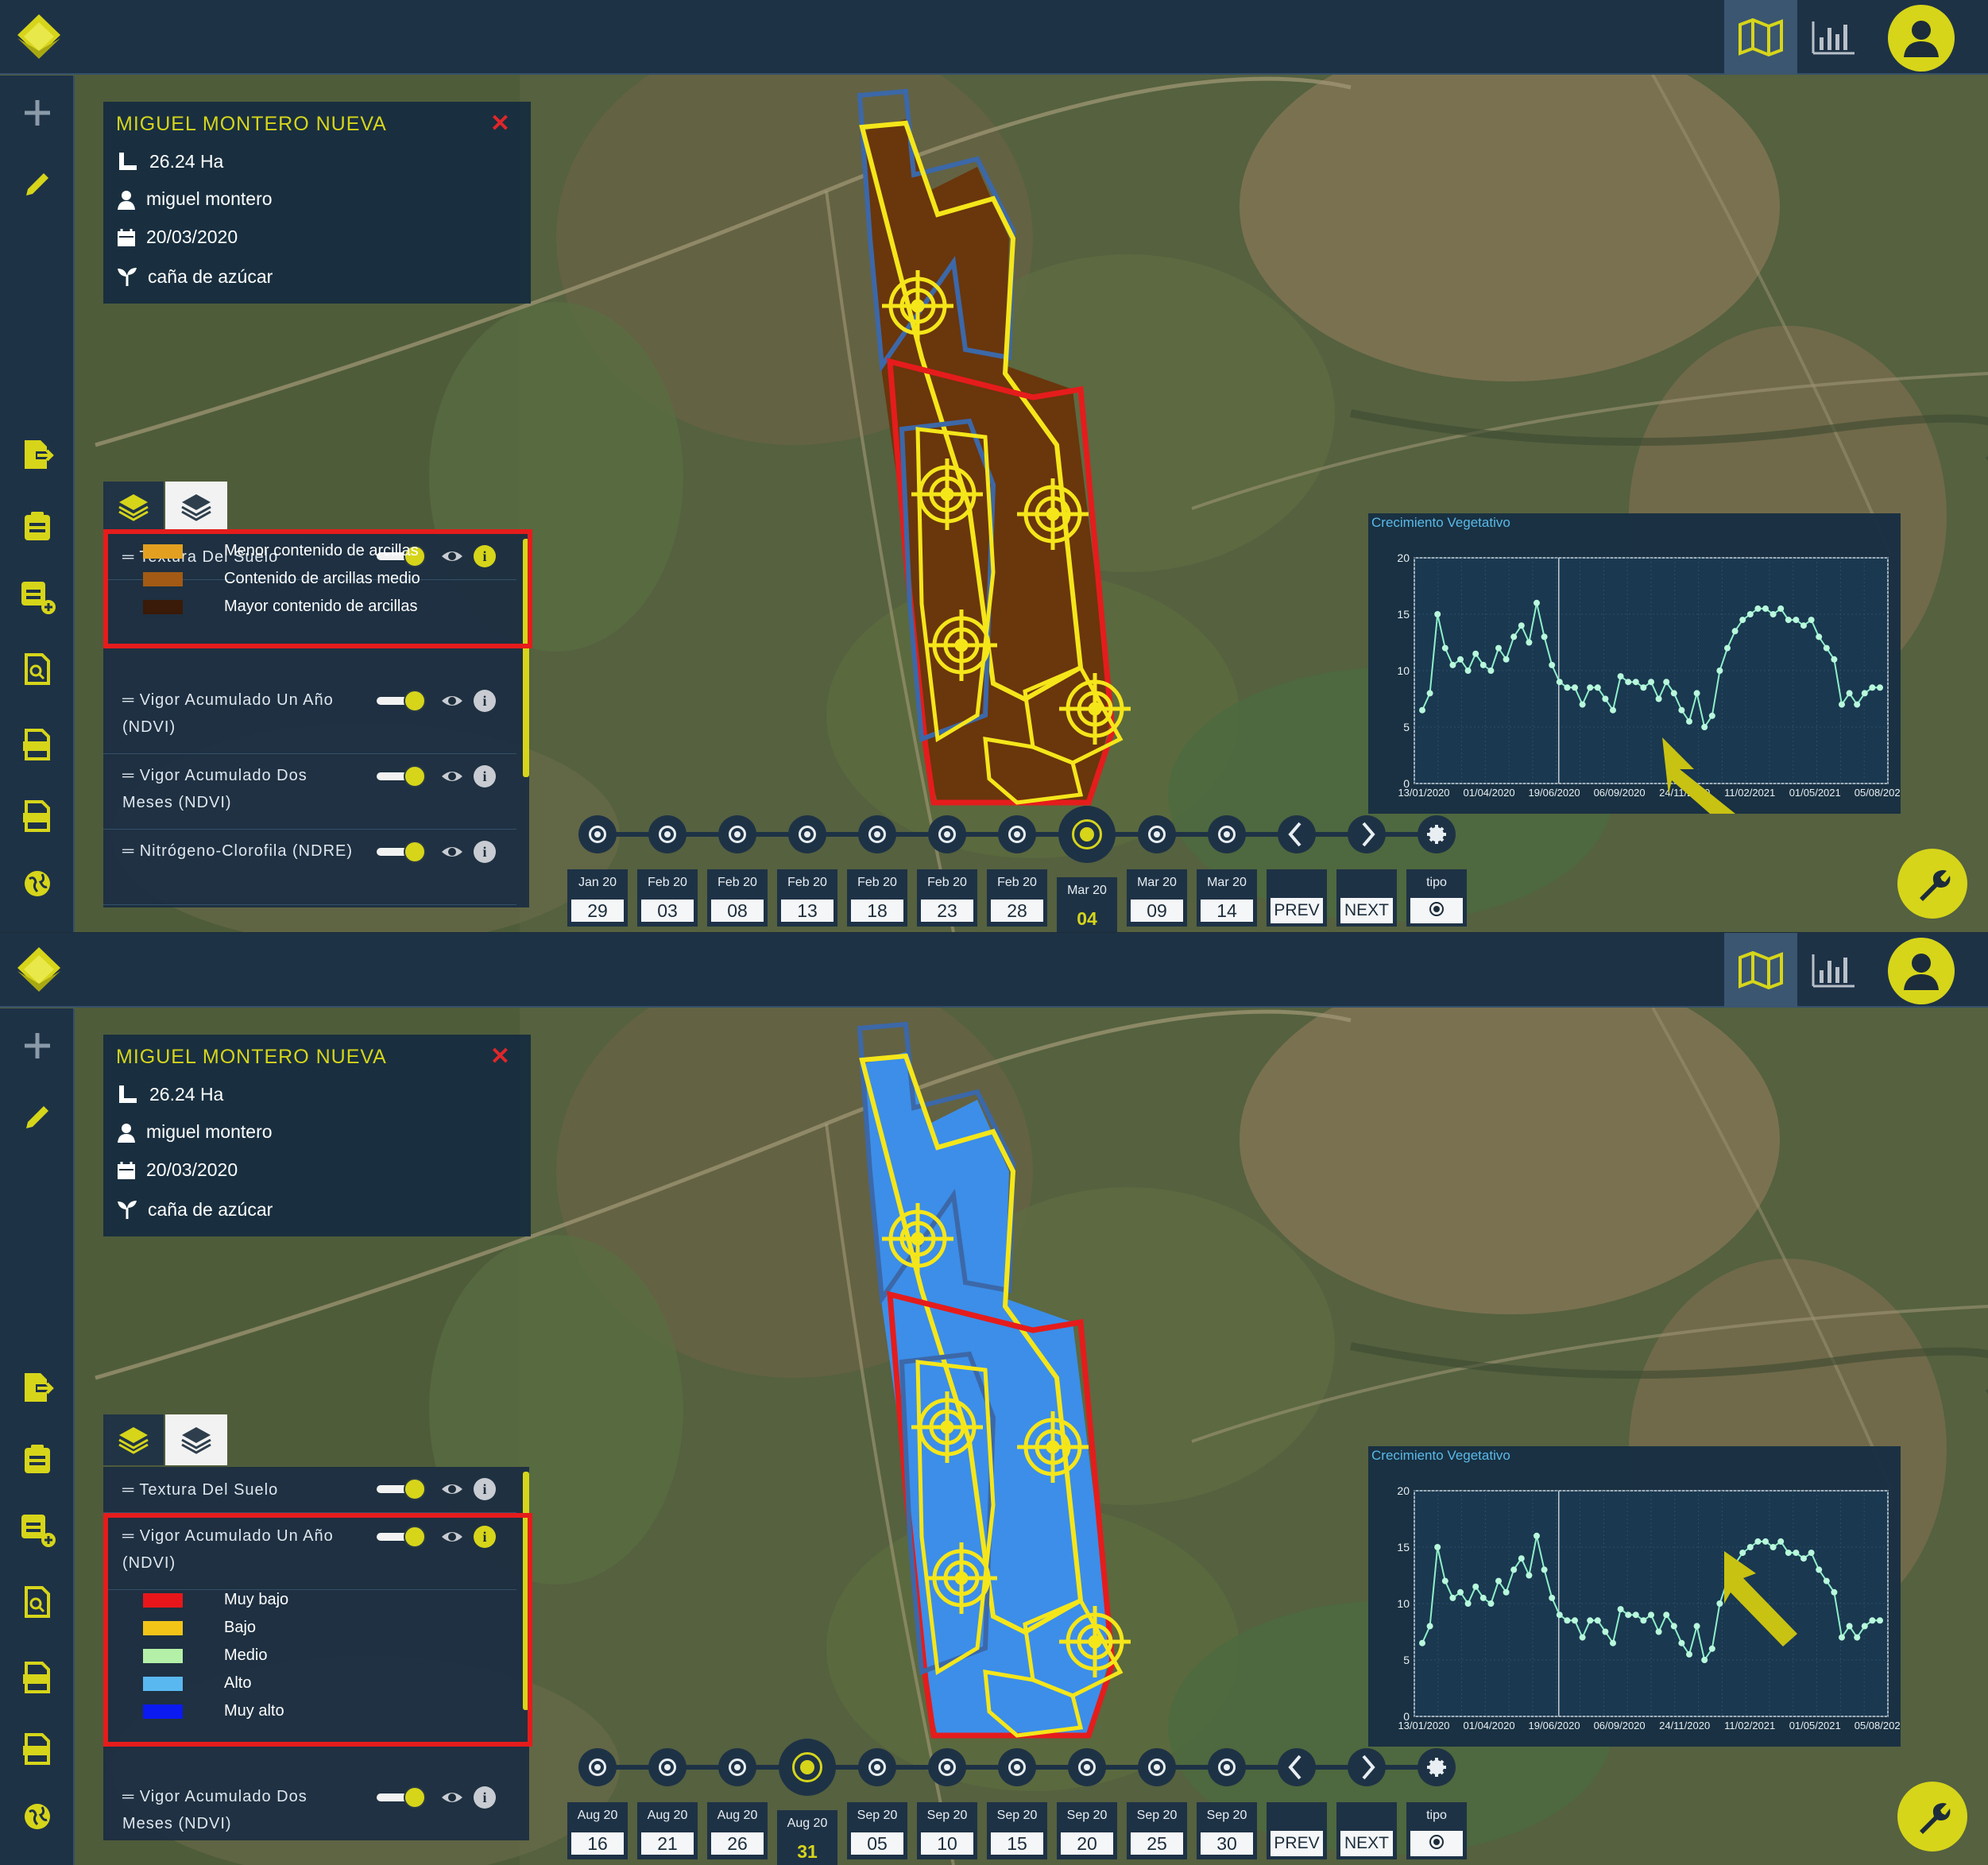  What do you see at coordinates (1367, 834) in the screenshot?
I see `chevron-right-node` at bounding box center [1367, 834].